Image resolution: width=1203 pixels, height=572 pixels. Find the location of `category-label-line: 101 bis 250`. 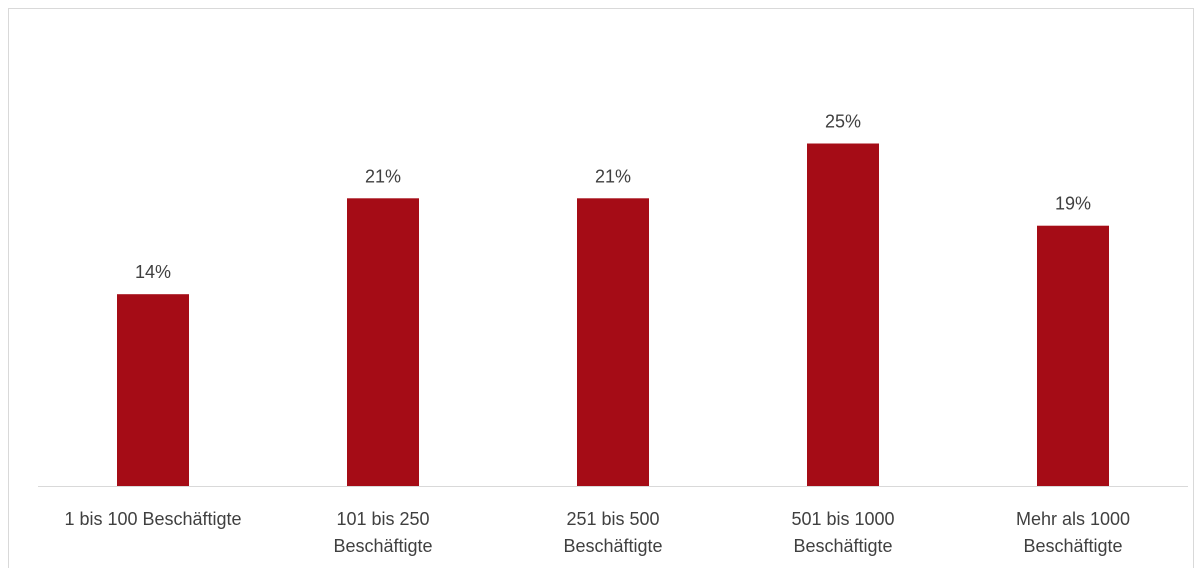

category-label-line: 101 bis 250 is located at coordinates (382, 519).